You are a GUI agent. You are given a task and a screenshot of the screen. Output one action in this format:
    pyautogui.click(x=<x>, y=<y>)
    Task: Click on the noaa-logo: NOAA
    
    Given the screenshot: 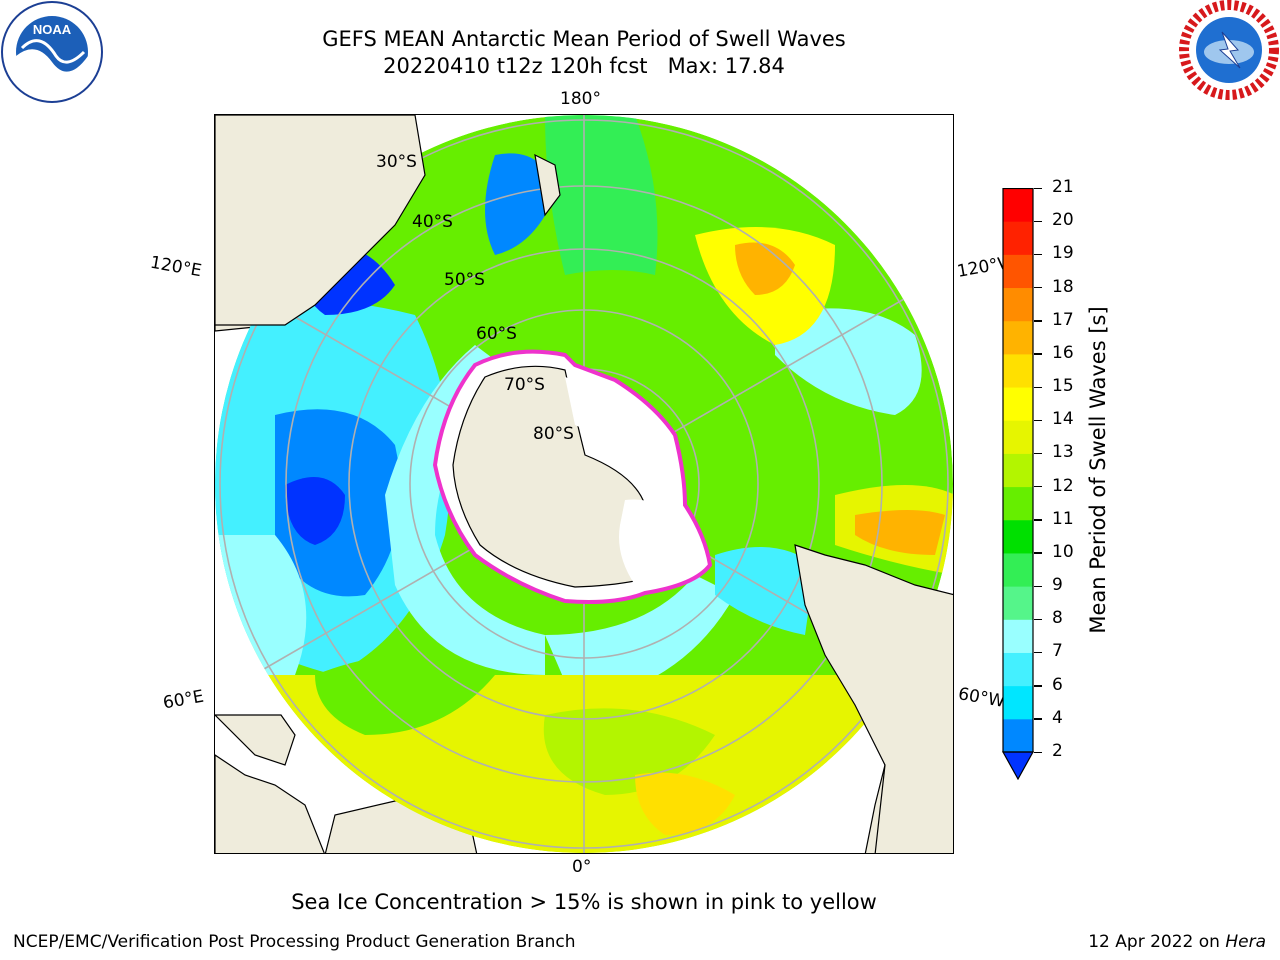 What is the action you would take?
    pyautogui.click(x=52, y=52)
    